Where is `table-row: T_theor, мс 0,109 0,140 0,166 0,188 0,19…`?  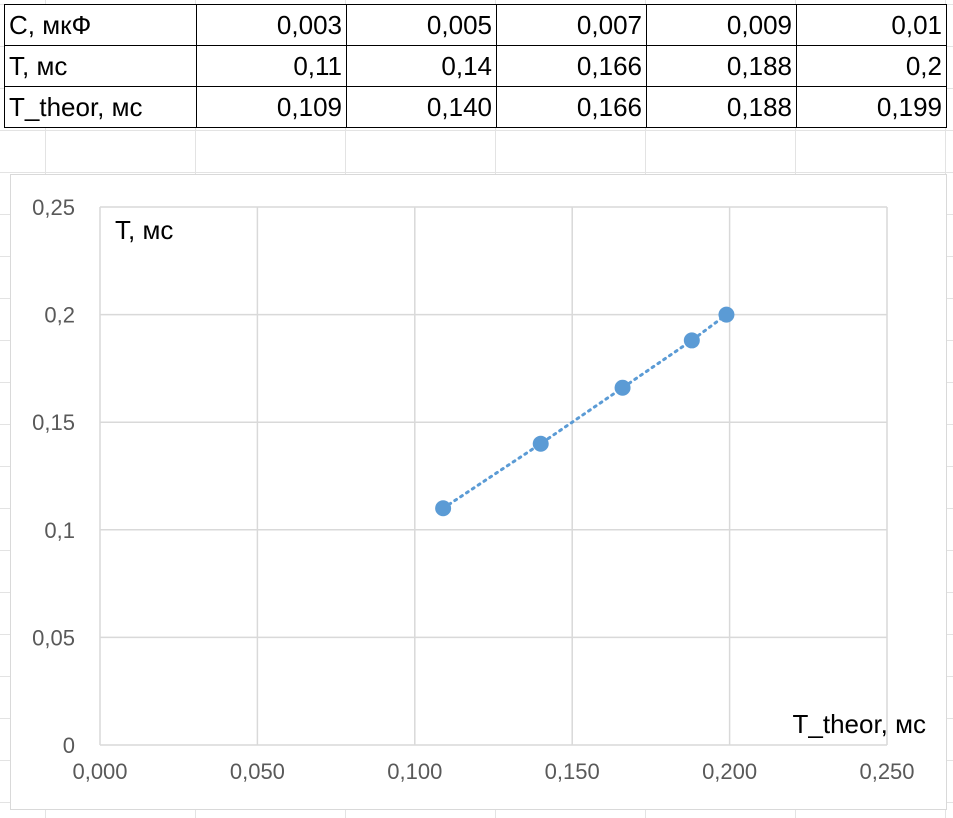
table-row: T_theor, мс 0,109 0,140 0,166 0,188 0,19… is located at coordinates (475, 107).